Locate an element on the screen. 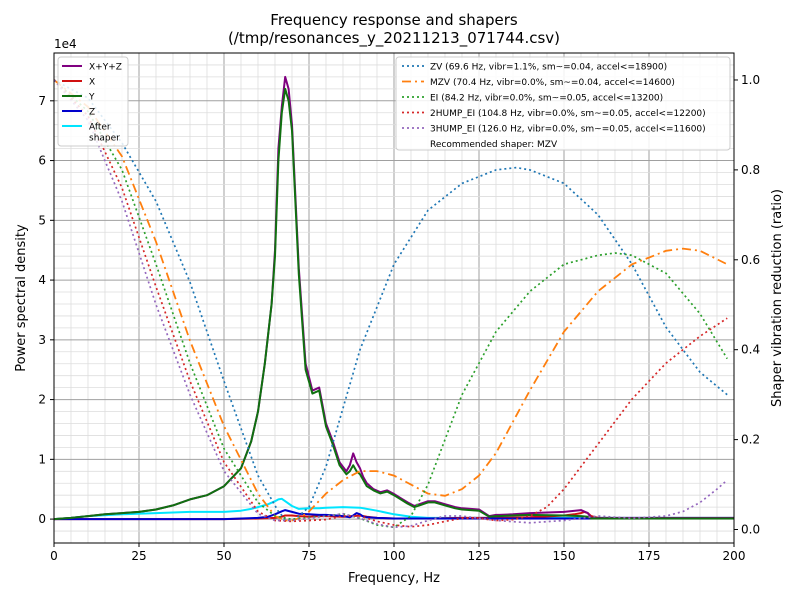 Image resolution: width=800 pixels, height=600 pixels. x-axis-label: Frequency, Hz is located at coordinates (394, 578).